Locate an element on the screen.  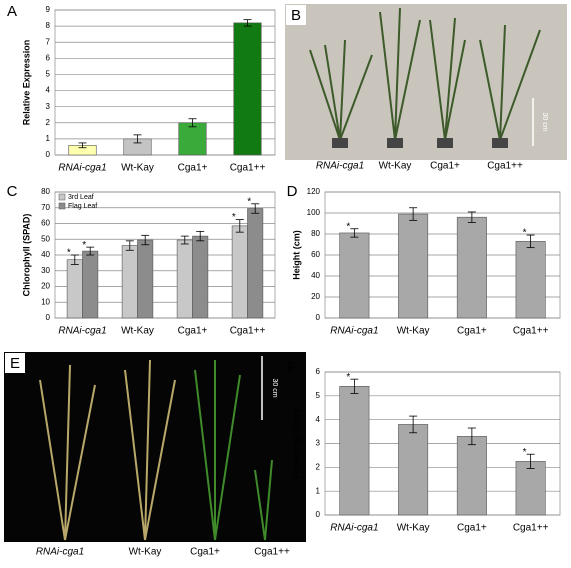
y-axis-label: Relative Expression is located at coordinates (26, 83).